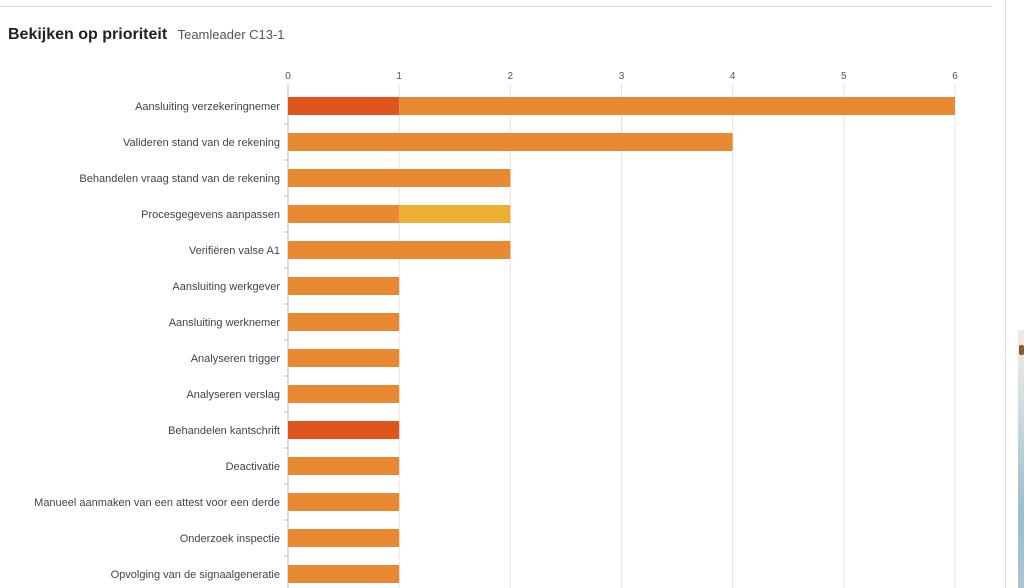 This screenshot has width=1024, height=588. What do you see at coordinates (233, 395) in the screenshot?
I see `category-label: Analyseren verslag` at bounding box center [233, 395].